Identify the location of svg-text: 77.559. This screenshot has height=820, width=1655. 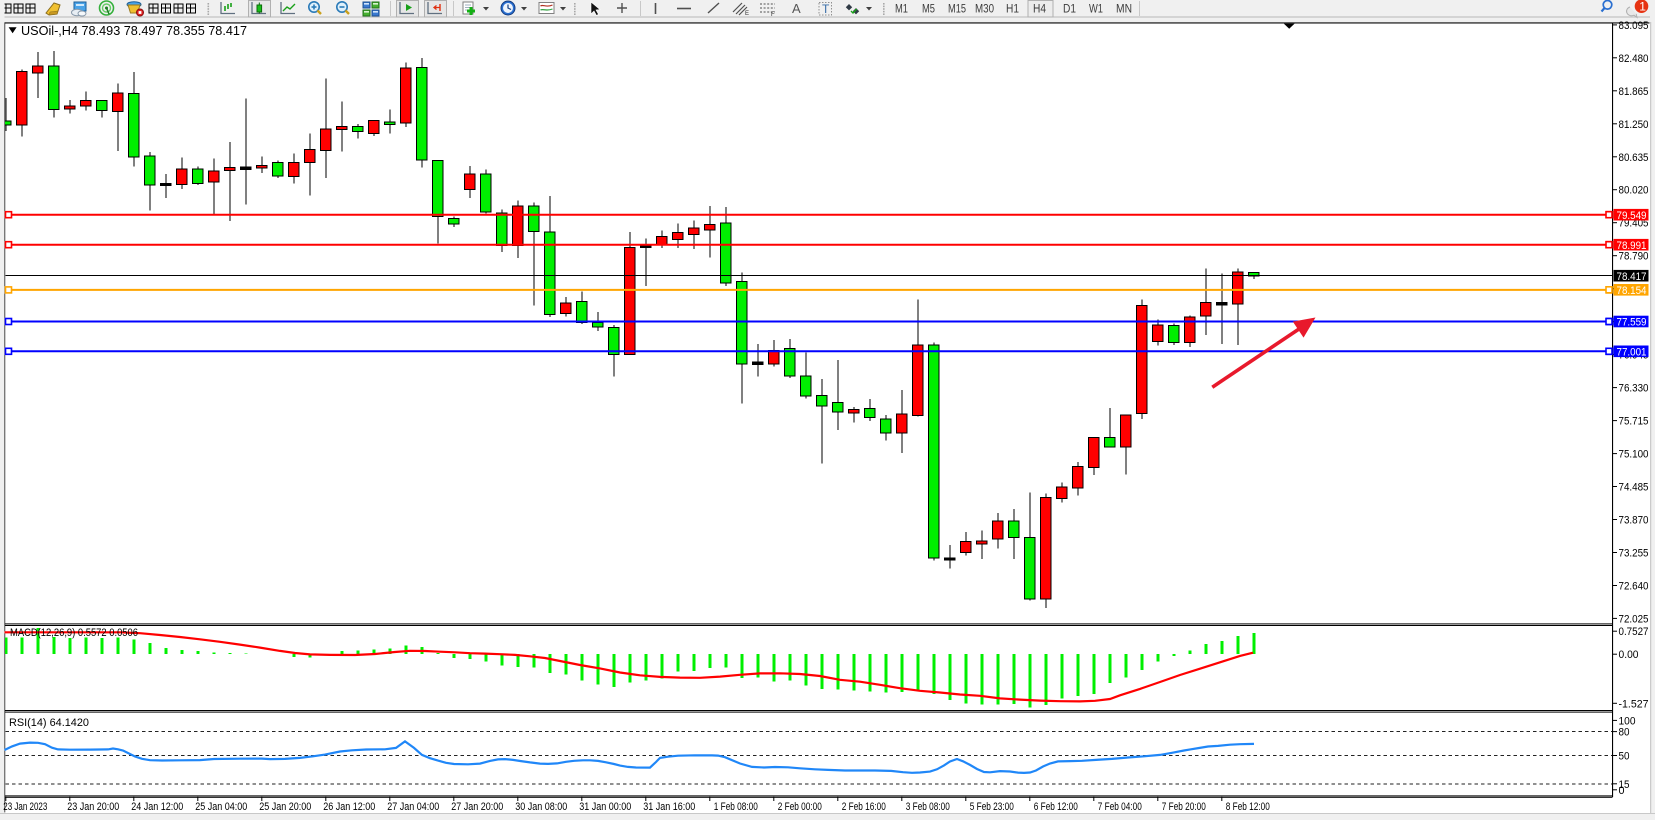
(1632, 323).